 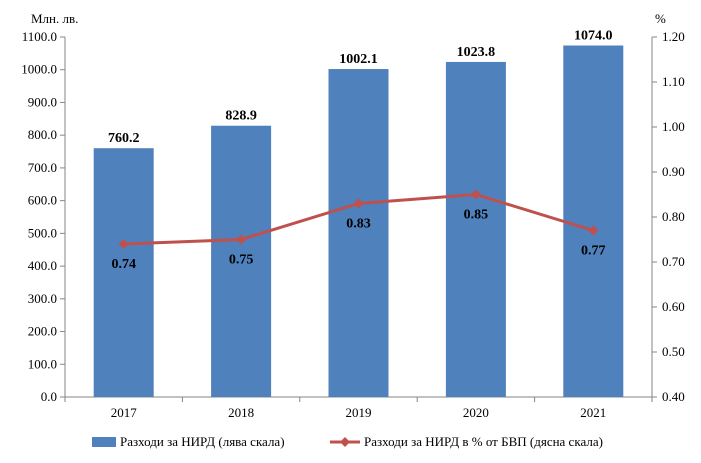 I want to click on right-axis-tick-label: 0.60, so click(x=673, y=306).